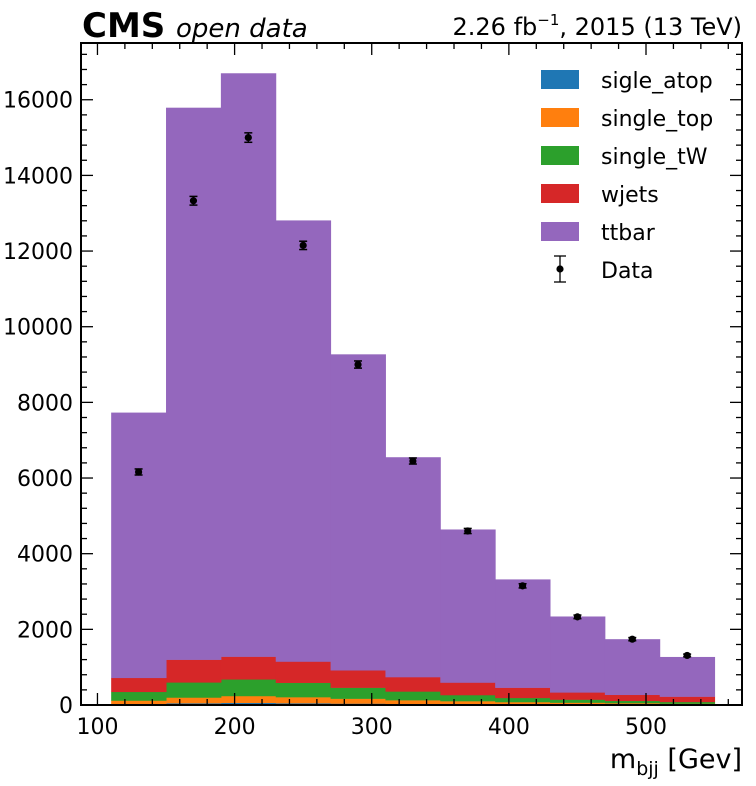 This screenshot has height=786, width=756. What do you see at coordinates (372, 727) in the screenshot?
I see `x-tick-label-300: 300` at bounding box center [372, 727].